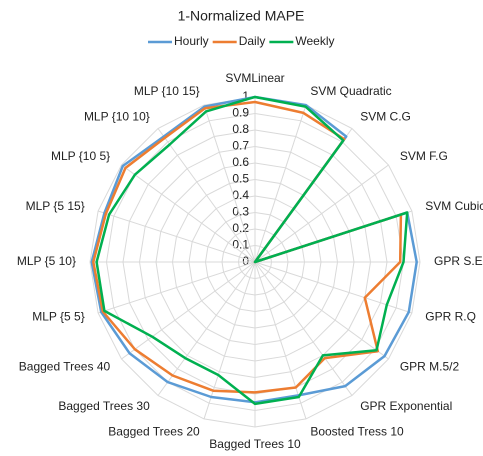  I want to click on category-label: SVM F.G, so click(424, 156).